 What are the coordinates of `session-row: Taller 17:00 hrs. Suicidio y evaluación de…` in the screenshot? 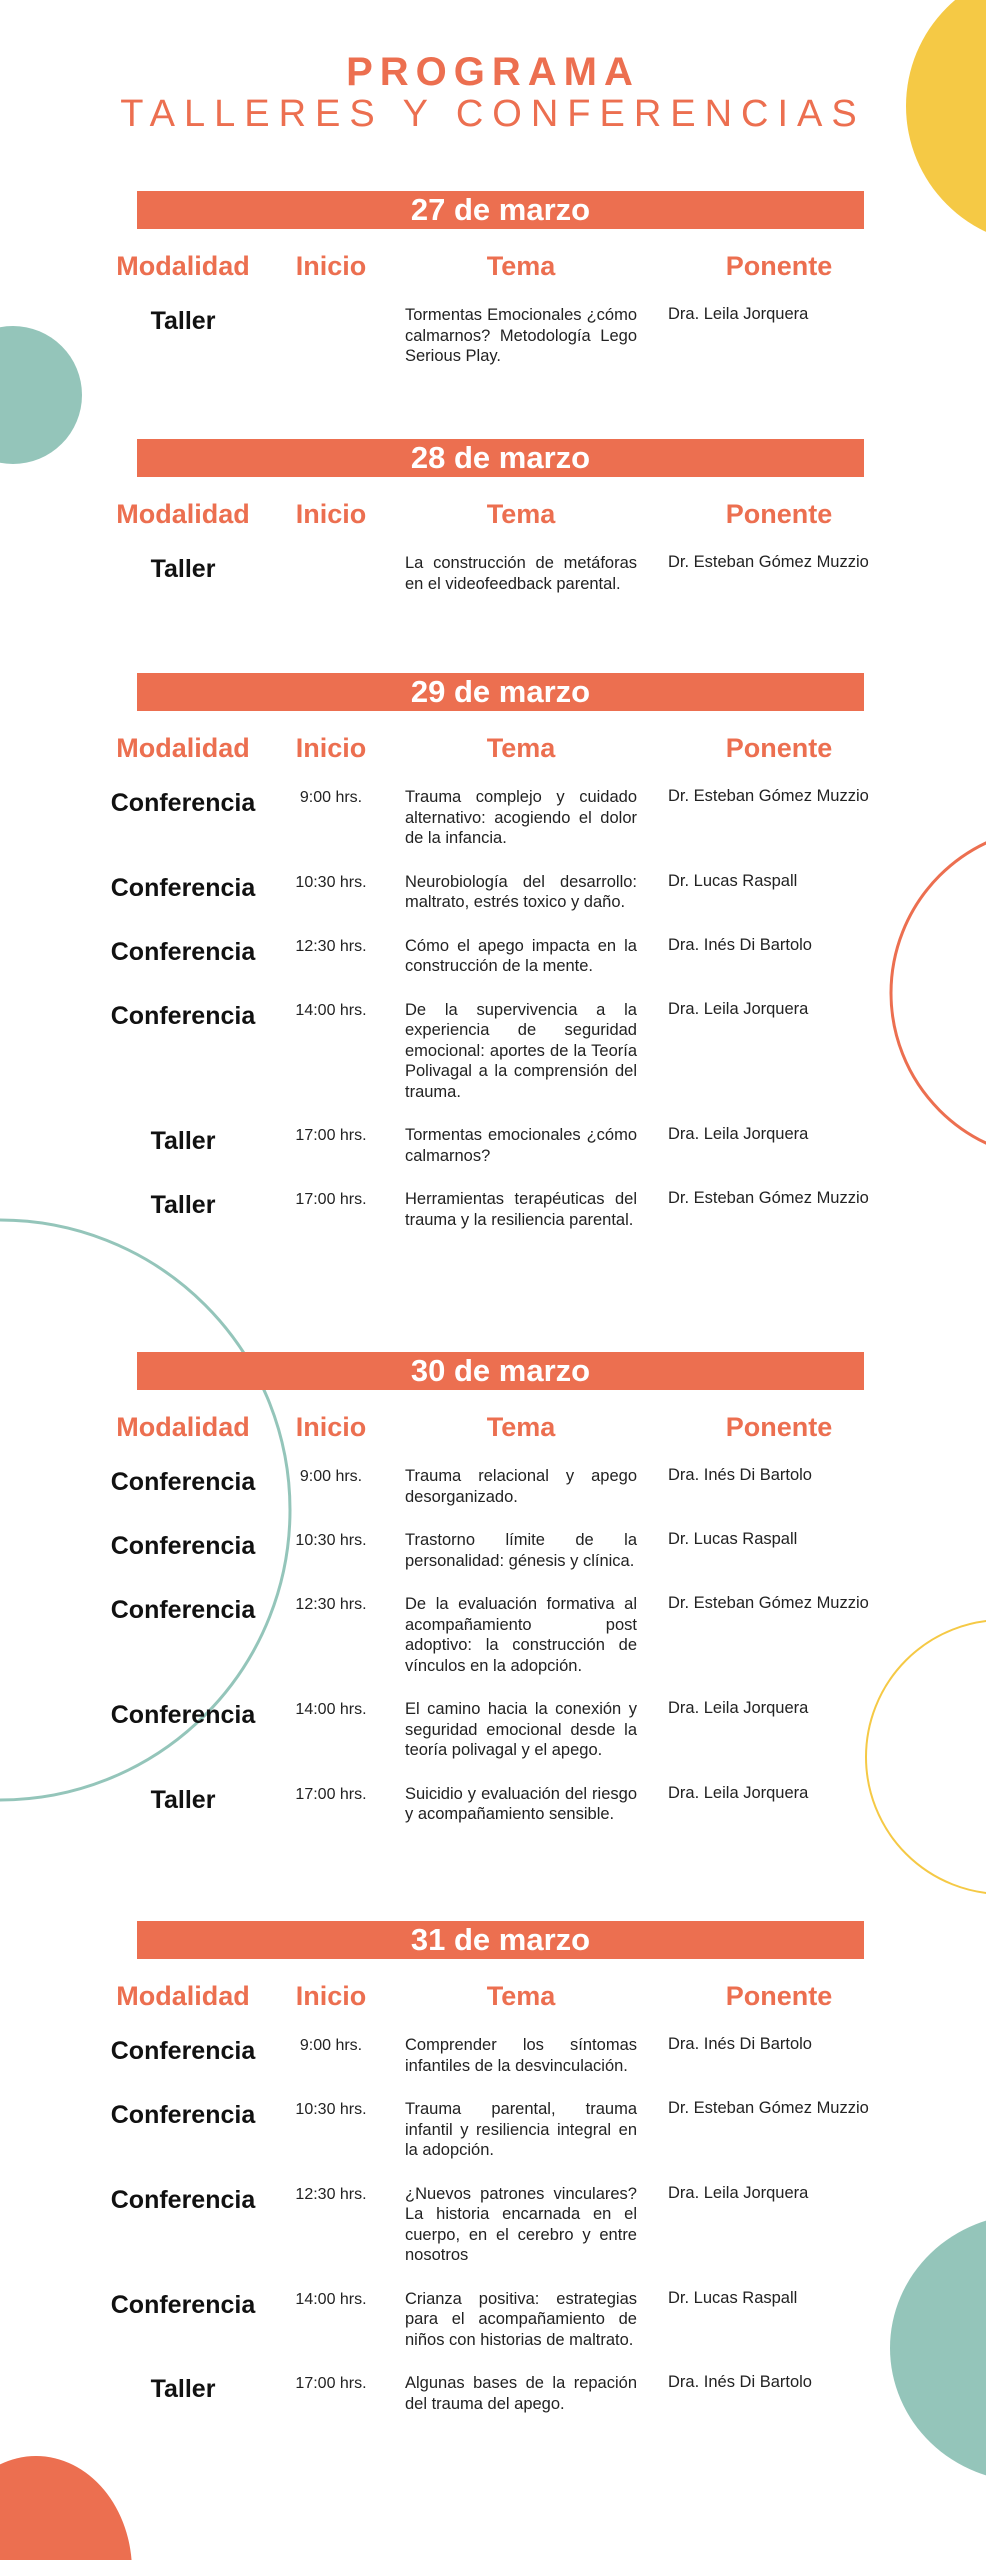 It's located at (493, 1804).